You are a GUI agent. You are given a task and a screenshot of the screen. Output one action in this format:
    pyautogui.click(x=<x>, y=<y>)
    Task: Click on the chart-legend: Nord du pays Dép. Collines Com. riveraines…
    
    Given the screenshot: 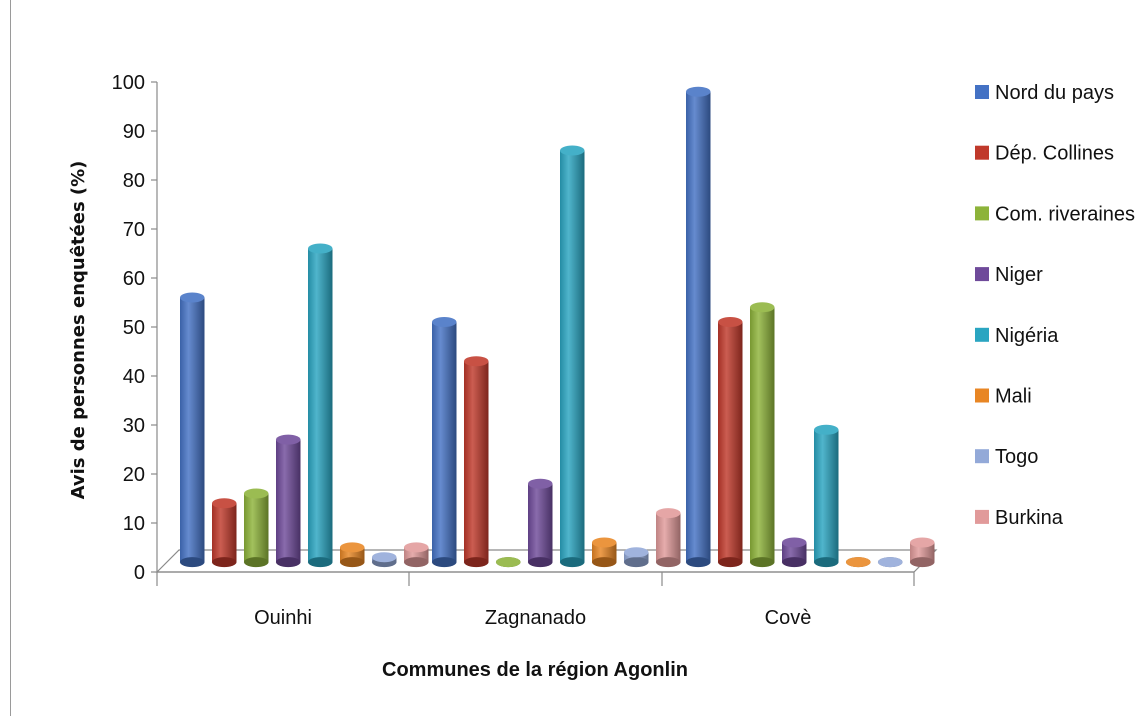 What is the action you would take?
    pyautogui.click(x=1055, y=305)
    